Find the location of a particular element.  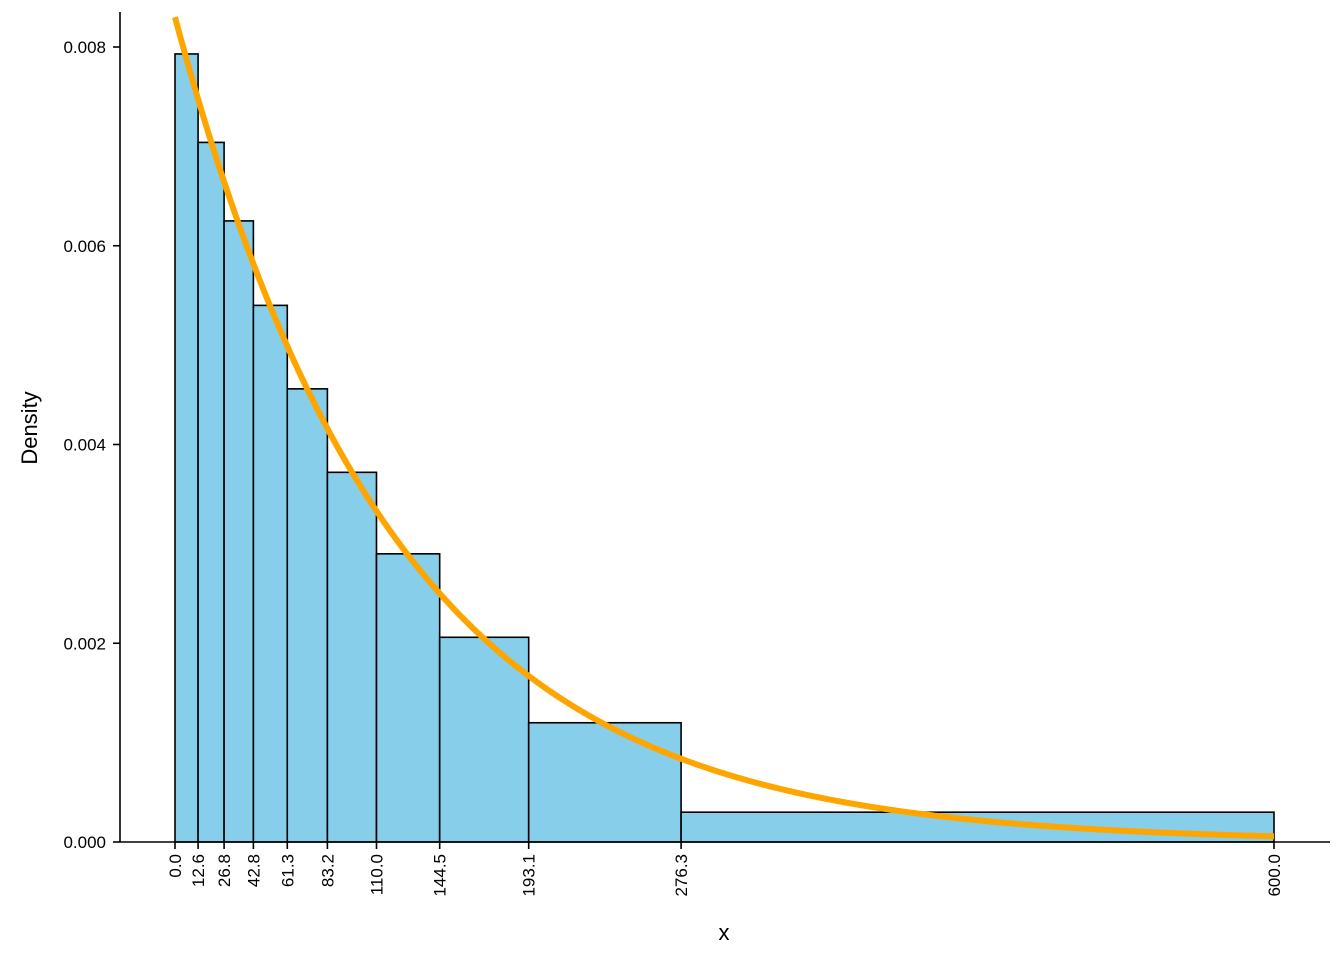

x-axis-title: x is located at coordinates (724, 932).